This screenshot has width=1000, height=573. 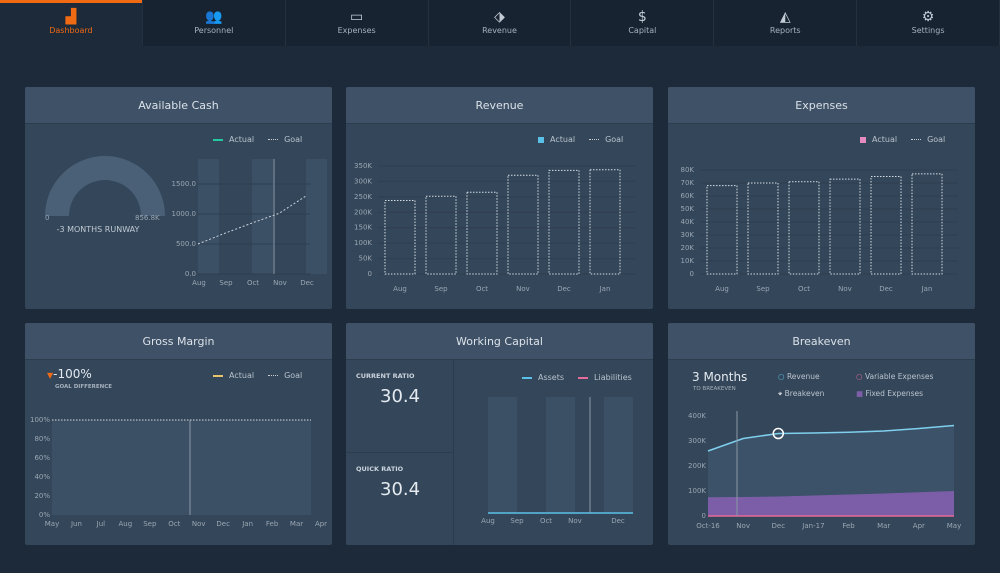 I want to click on tab-label: Expenses, so click(x=356, y=30).